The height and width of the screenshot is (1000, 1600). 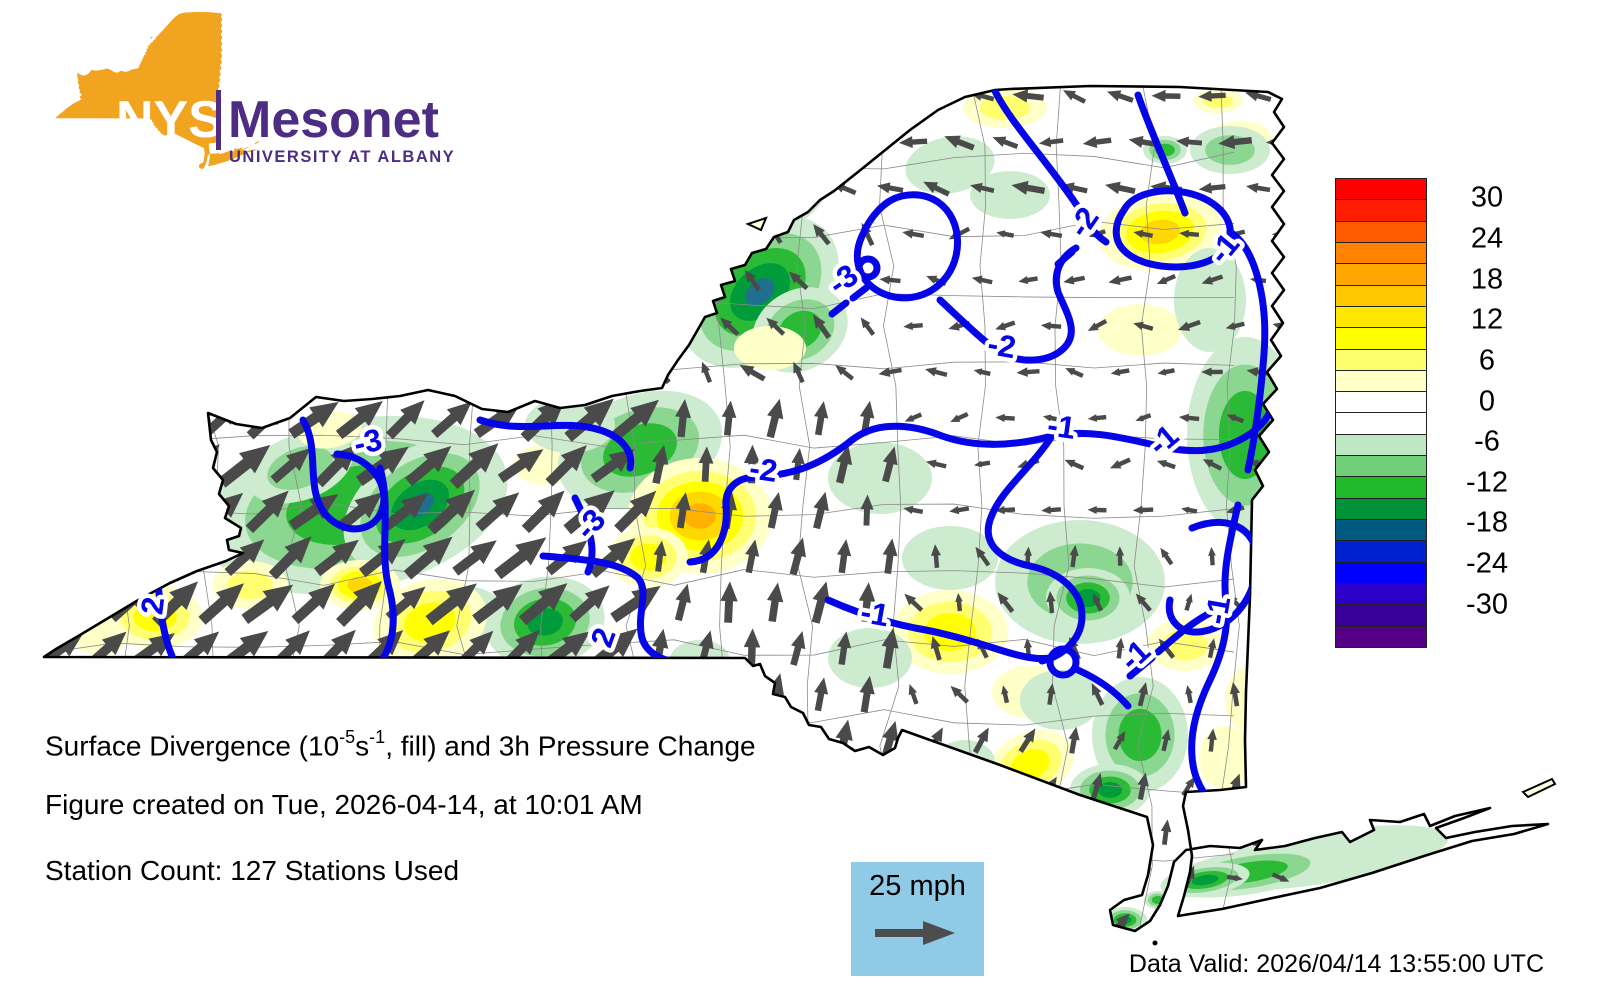 What do you see at coordinates (1487, 522) in the screenshot?
I see `colorbar-tick: -18` at bounding box center [1487, 522].